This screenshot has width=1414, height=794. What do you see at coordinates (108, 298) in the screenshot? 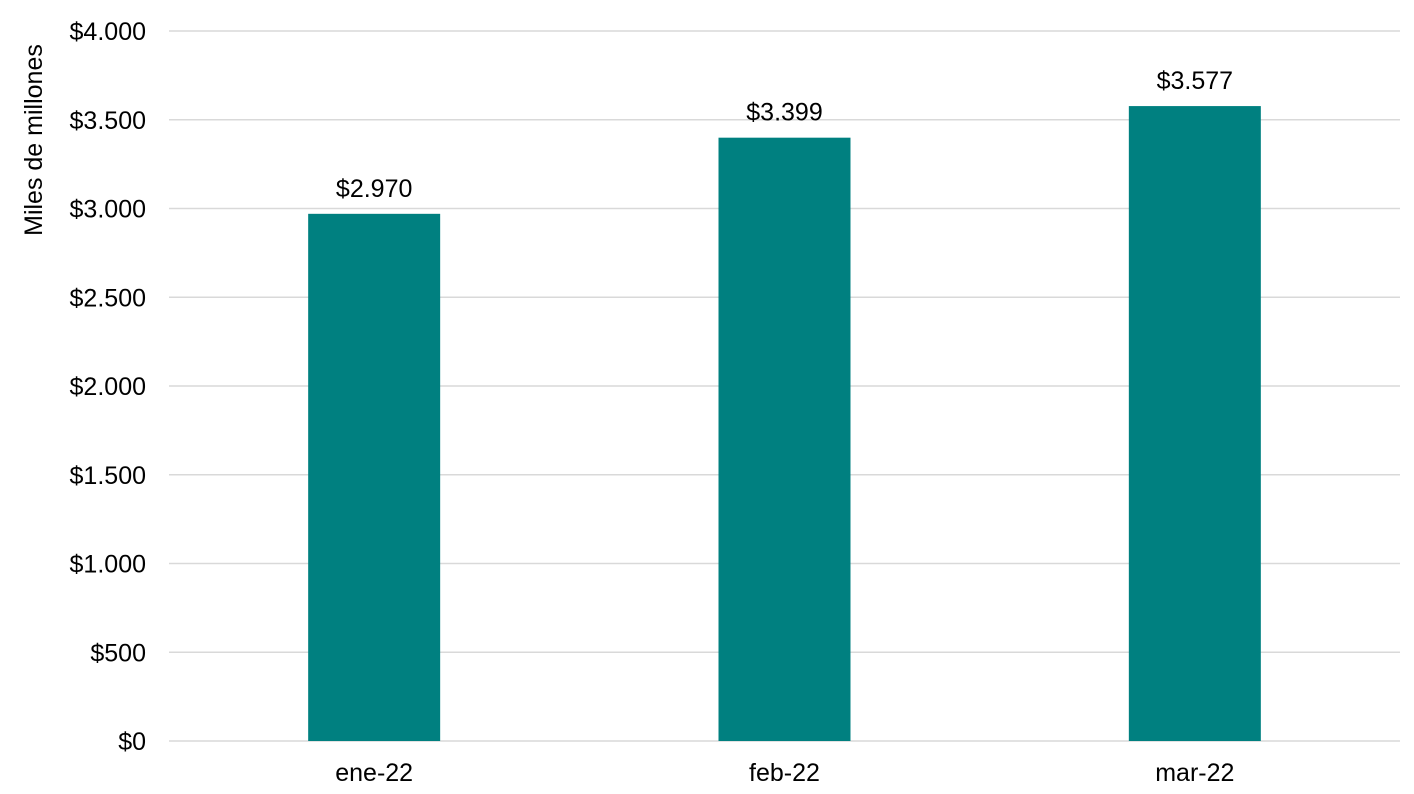
I see `y-tick-label: $2.500` at bounding box center [108, 298].